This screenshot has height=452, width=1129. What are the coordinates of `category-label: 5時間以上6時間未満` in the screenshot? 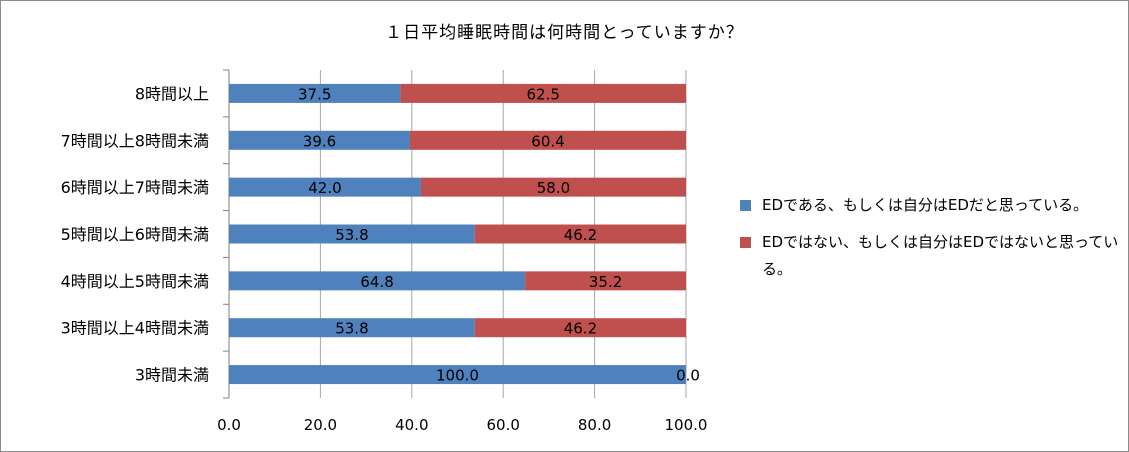 It's located at (135, 234).